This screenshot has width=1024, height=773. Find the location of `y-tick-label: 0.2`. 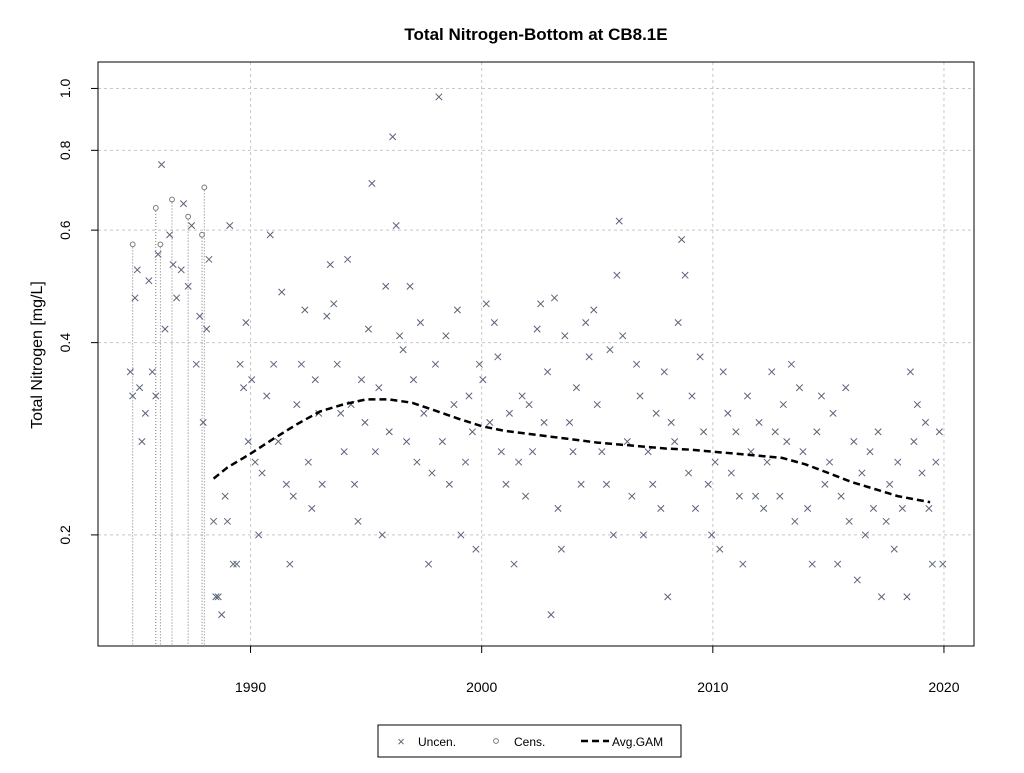

y-tick-label: 0.2 is located at coordinates (65, 535).